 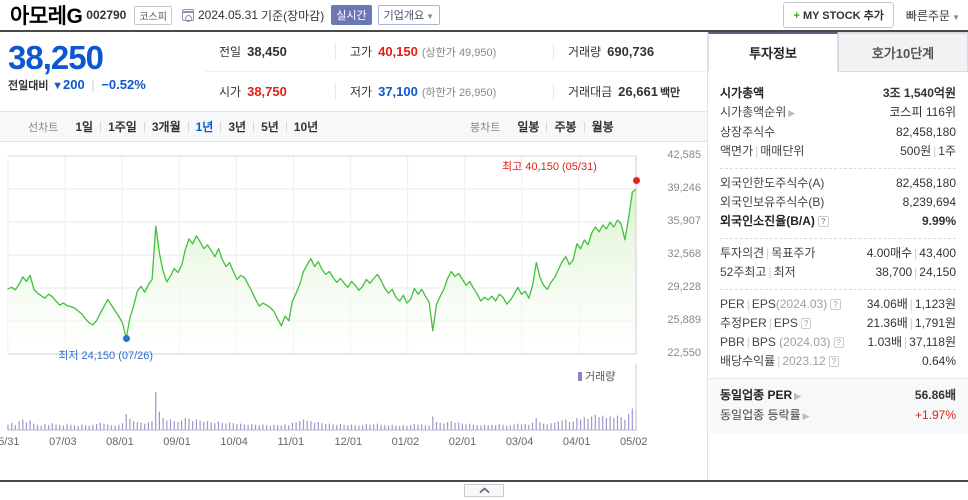 I want to click on info-row: 외국인소진율(B/A)? 9.99%, so click(x=838, y=221).